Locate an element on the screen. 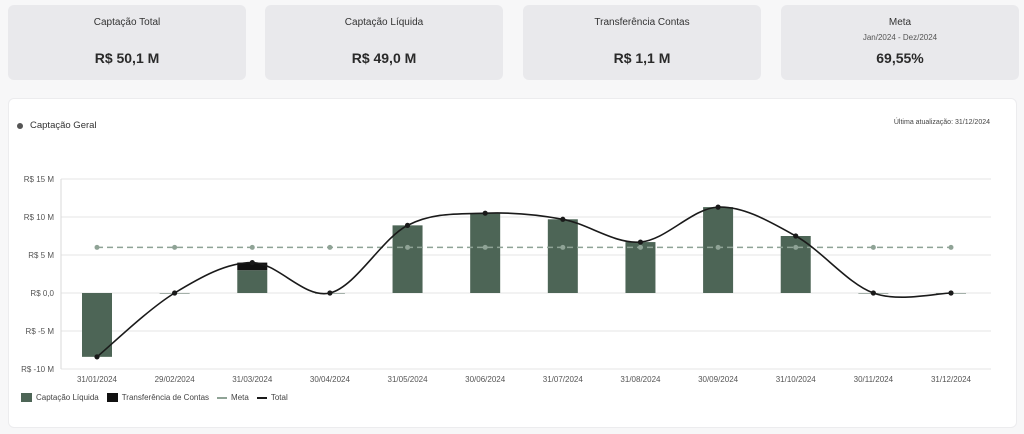 Image resolution: width=1024 pixels, height=434 pixels. kpi-title: Captação Líquida is located at coordinates (384, 22).